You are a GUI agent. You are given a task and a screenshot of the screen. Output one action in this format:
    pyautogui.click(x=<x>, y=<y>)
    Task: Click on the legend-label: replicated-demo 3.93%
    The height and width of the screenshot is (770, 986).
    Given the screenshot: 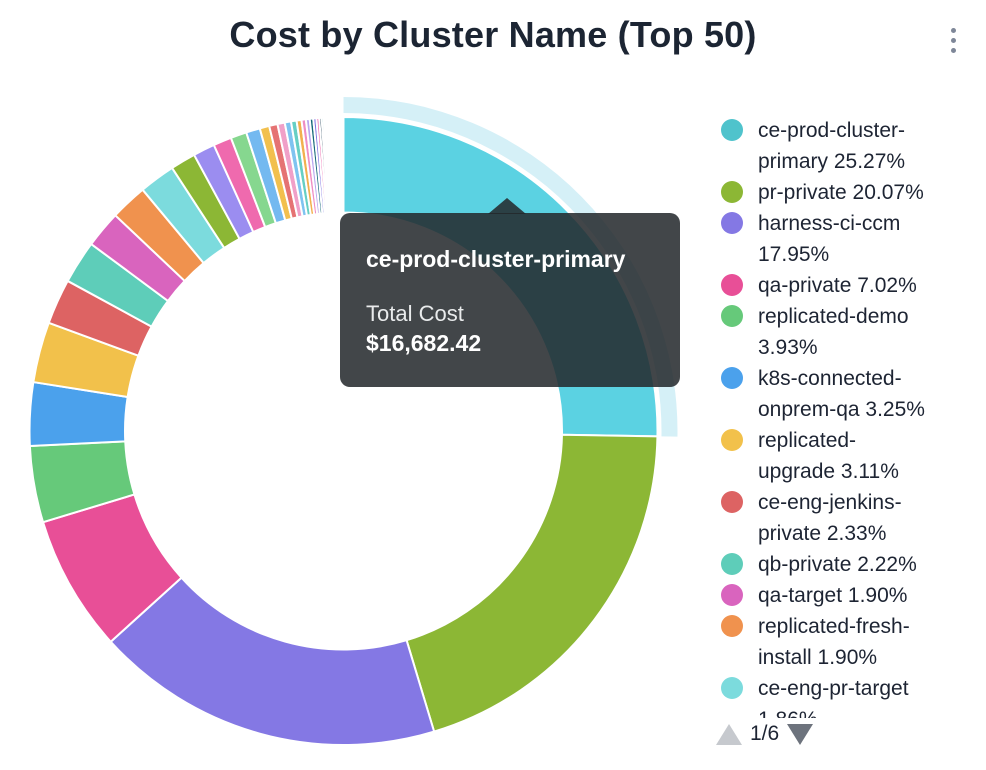 What is the action you would take?
    pyautogui.click(x=833, y=332)
    